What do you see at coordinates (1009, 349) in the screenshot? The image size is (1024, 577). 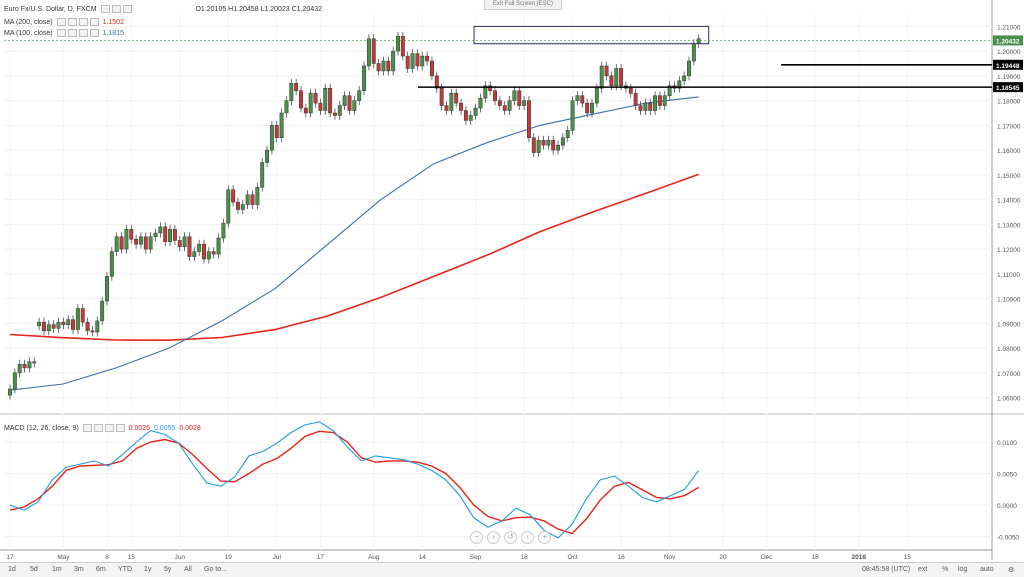 I see `price-tick-label: 1.08000` at bounding box center [1009, 349].